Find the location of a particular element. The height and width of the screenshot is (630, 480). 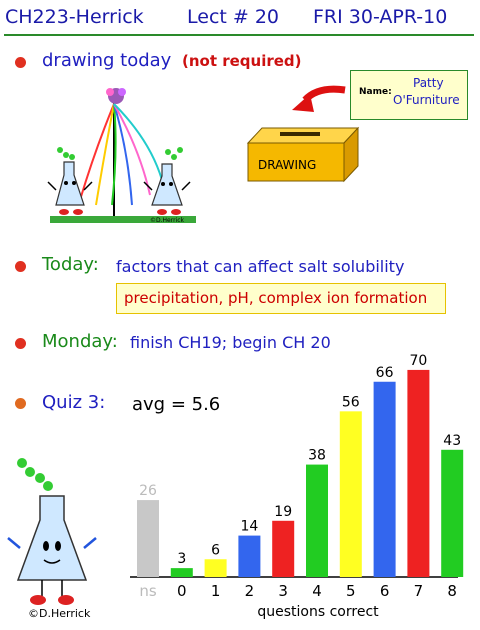

x-tick-label: 7 is located at coordinates (419, 591).